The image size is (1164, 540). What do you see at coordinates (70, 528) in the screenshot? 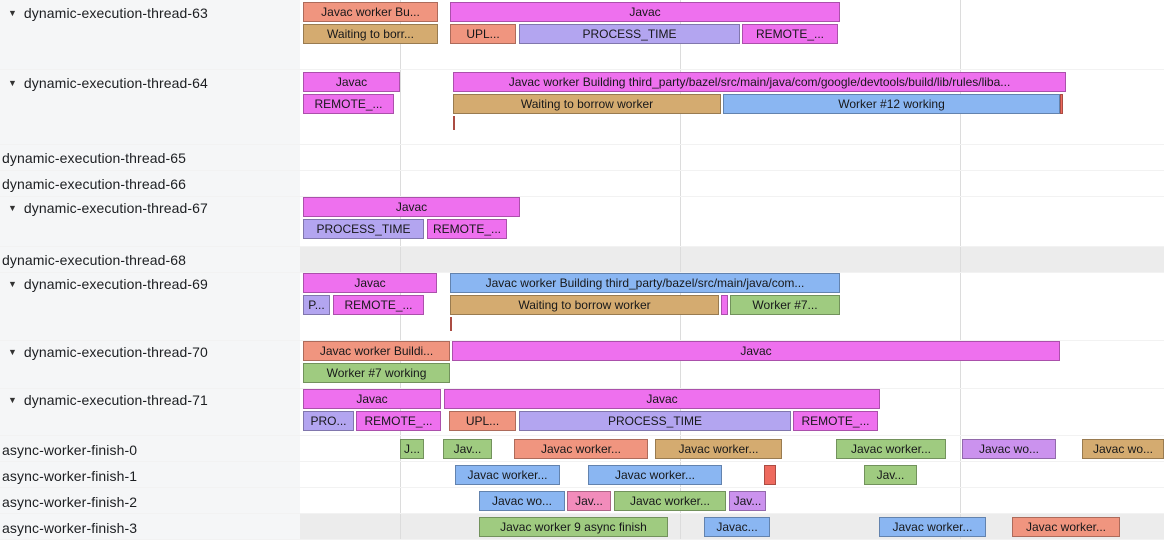
I see `track-name: async-worker-finish-3` at bounding box center [70, 528].